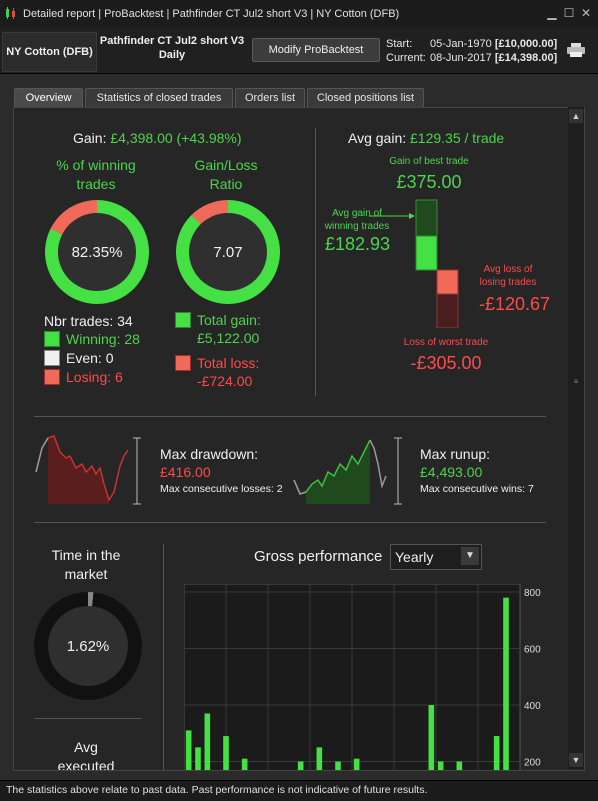 The width and height of the screenshot is (598, 801). I want to click on scroll-grip-icon: ≡, so click(576, 381).